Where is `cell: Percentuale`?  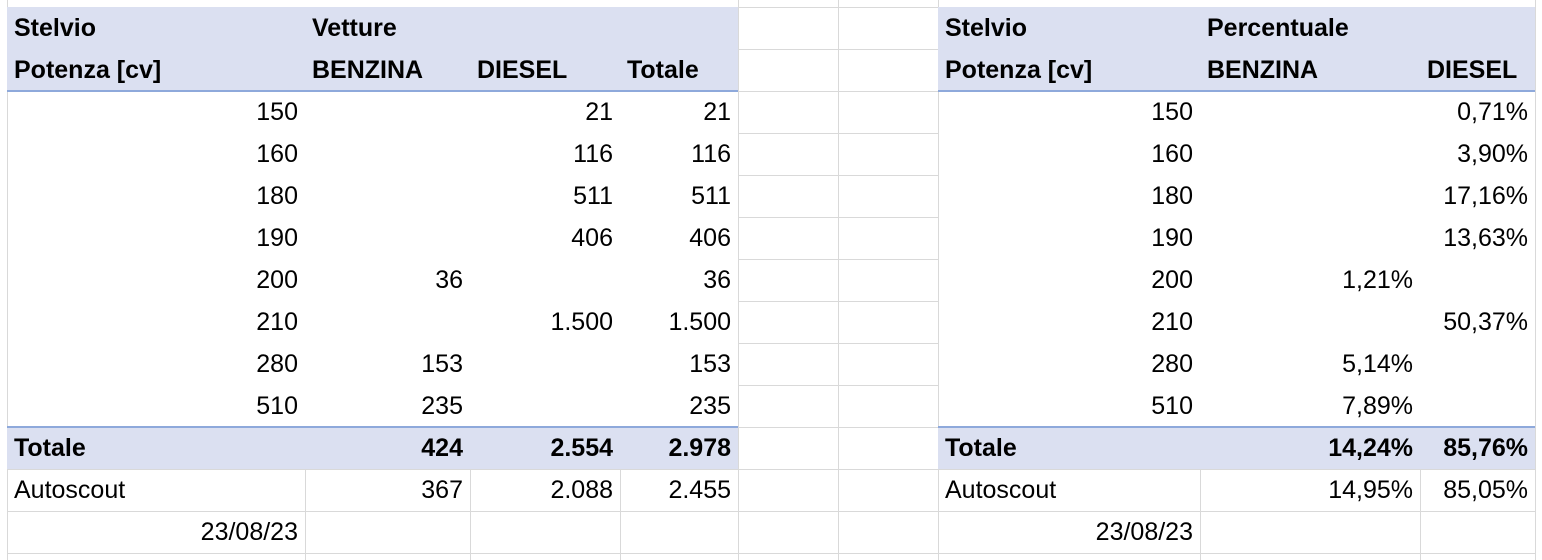
cell: Percentuale is located at coordinates (1278, 28).